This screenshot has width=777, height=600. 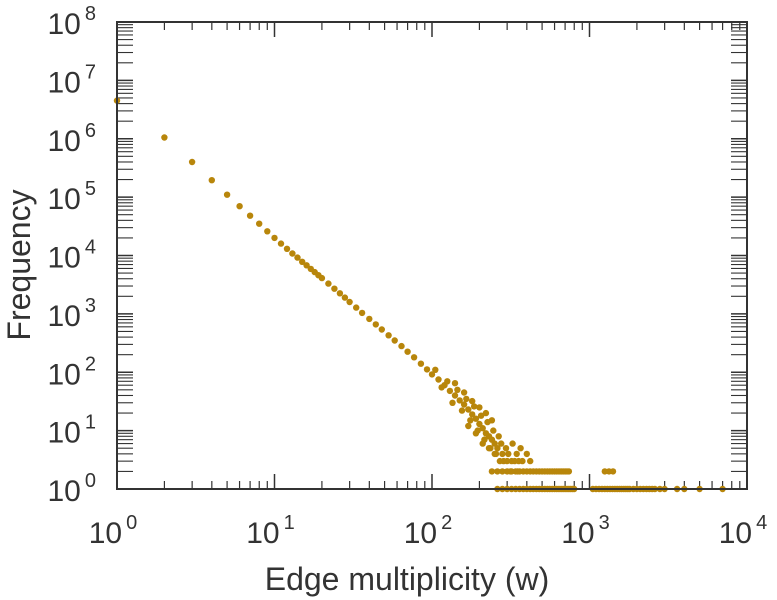 What do you see at coordinates (72, 22) in the screenshot?
I see `y-tick-label: 10 8` at bounding box center [72, 22].